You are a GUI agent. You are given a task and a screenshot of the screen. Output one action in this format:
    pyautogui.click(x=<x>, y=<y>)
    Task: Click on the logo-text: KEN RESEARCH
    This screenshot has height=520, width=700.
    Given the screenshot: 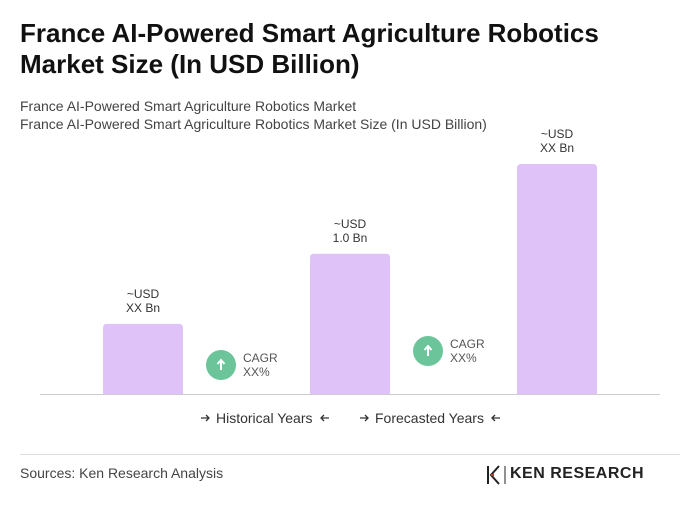 What is the action you would take?
    pyautogui.click(x=577, y=473)
    